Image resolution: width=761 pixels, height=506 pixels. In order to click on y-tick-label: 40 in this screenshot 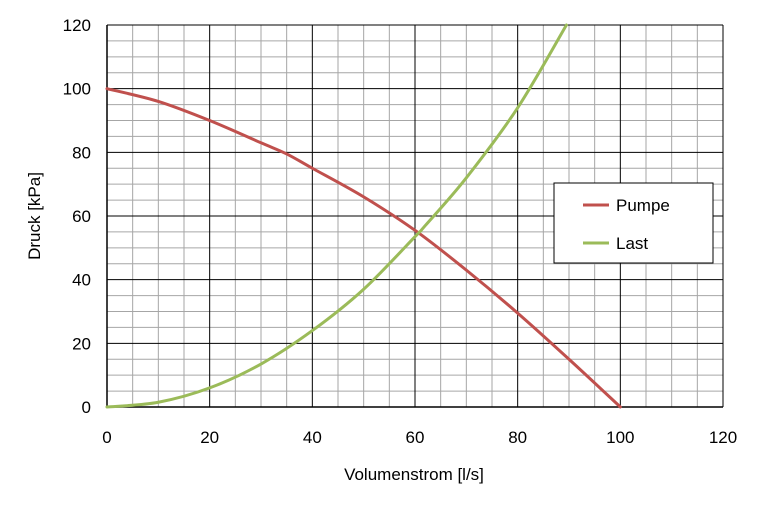, I will do `click(81, 280)`.